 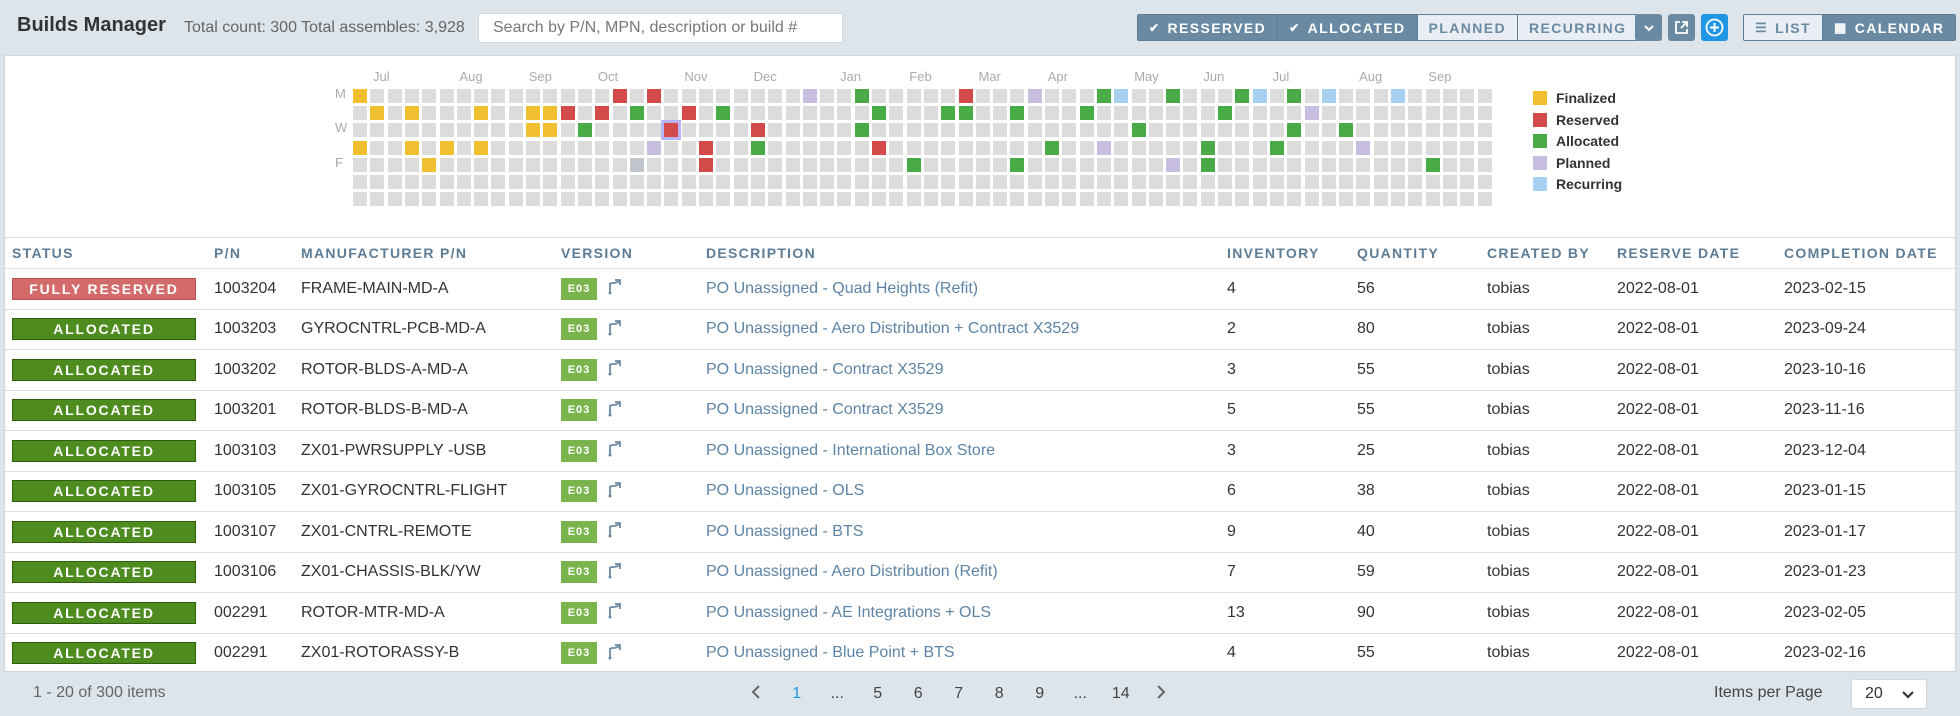 What do you see at coordinates (1208, 27) in the screenshot?
I see `filter-resserved: ✔ RESSERVED` at bounding box center [1208, 27].